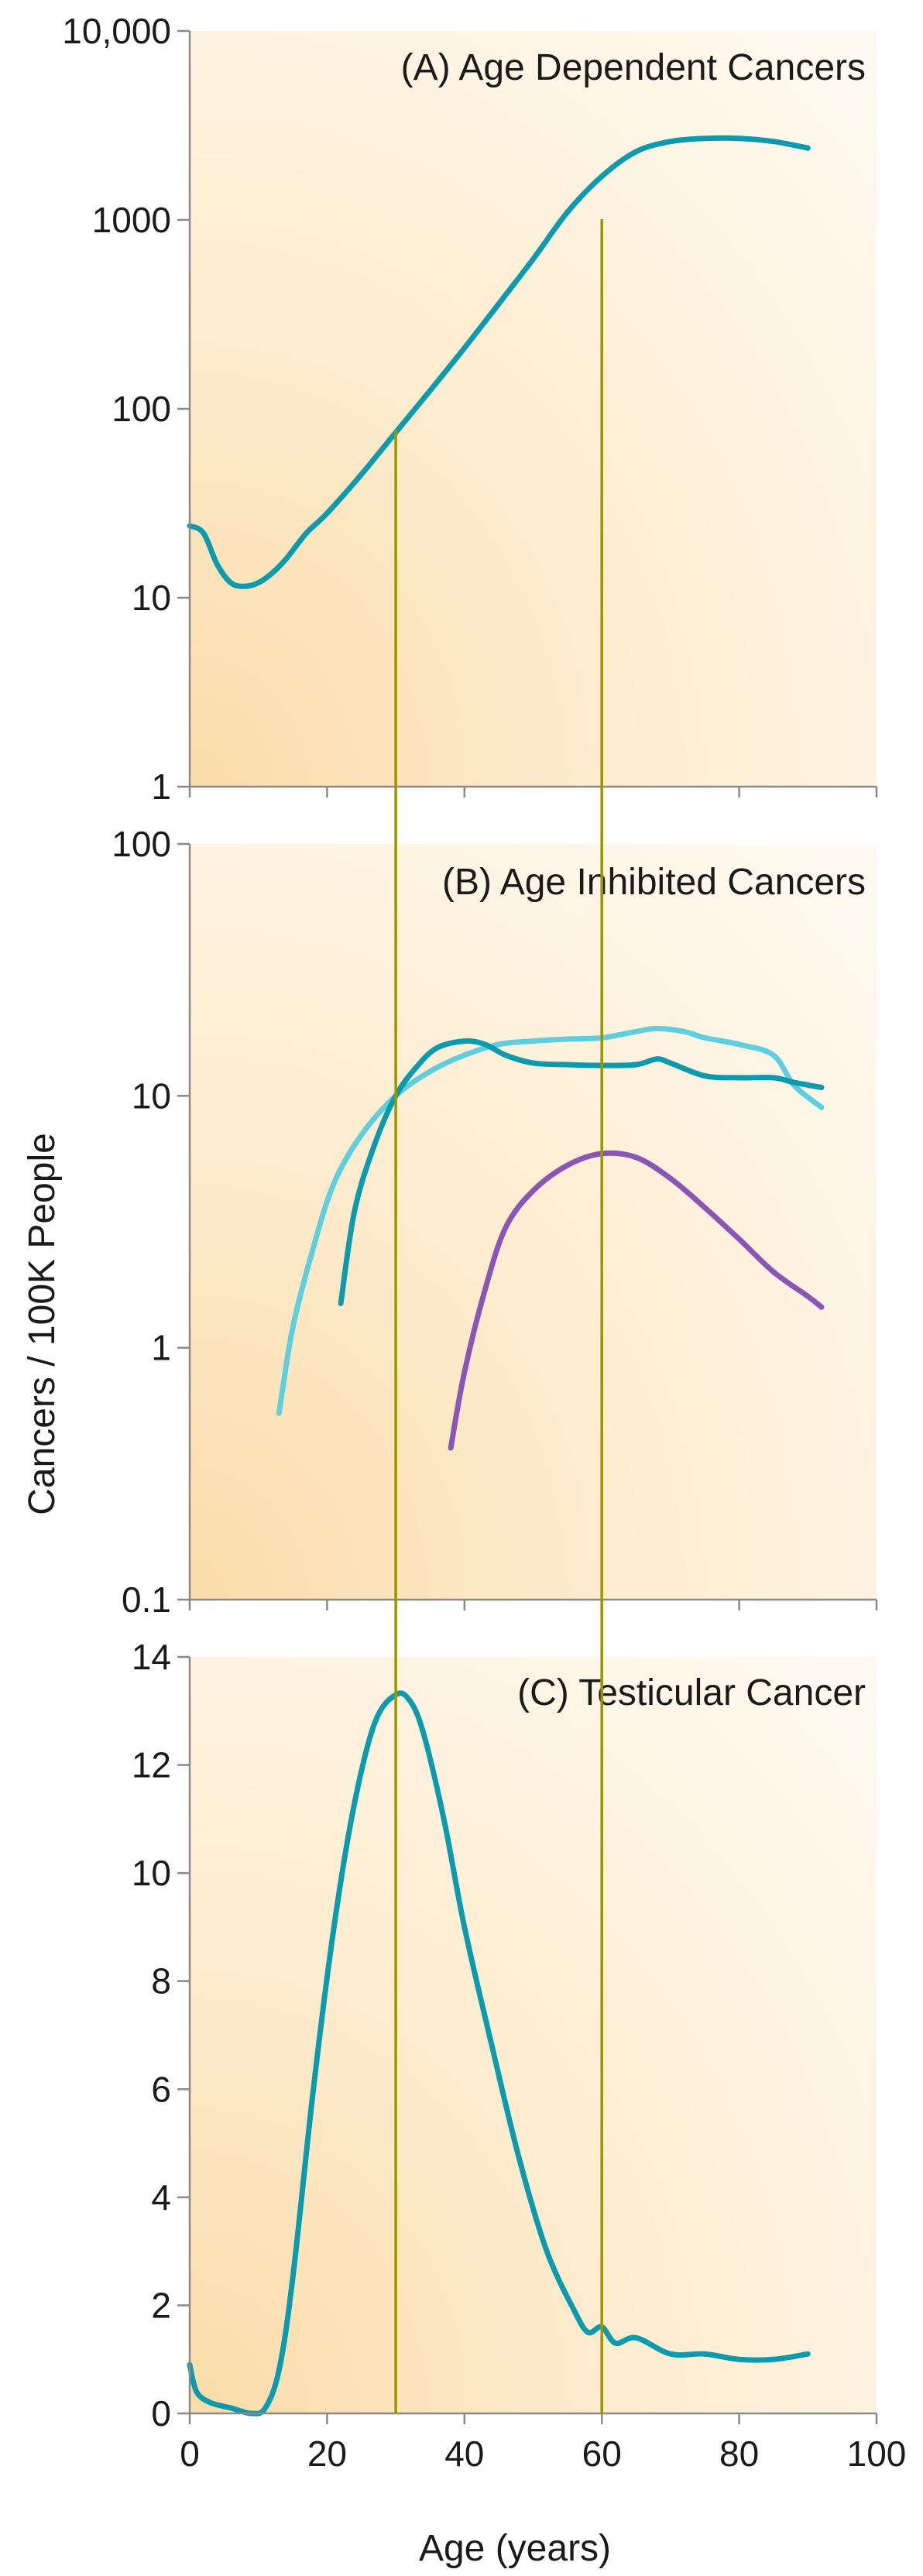 The width and height of the screenshot is (923, 2576). Describe the element at coordinates (464, 2454) in the screenshot. I see `x-tick-label: 40` at that location.